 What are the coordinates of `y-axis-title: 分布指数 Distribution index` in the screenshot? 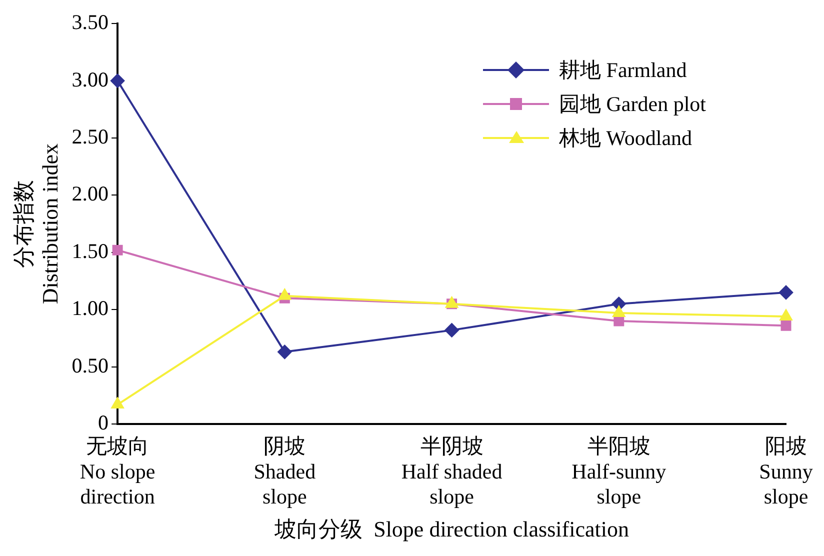 It's located at (36, 223).